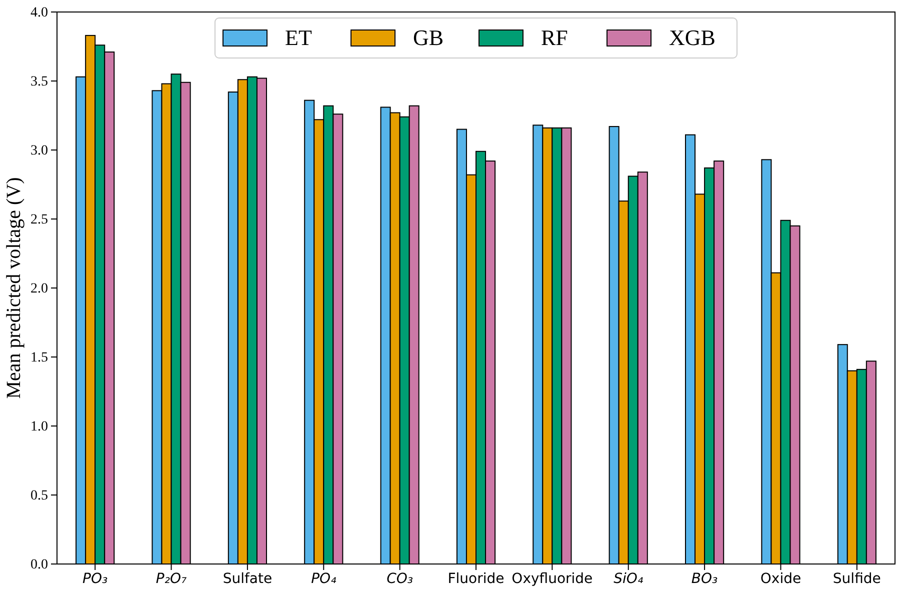  Describe the element at coordinates (552, 578) in the screenshot. I see `x-tick-label: Oxyfluoride` at that location.